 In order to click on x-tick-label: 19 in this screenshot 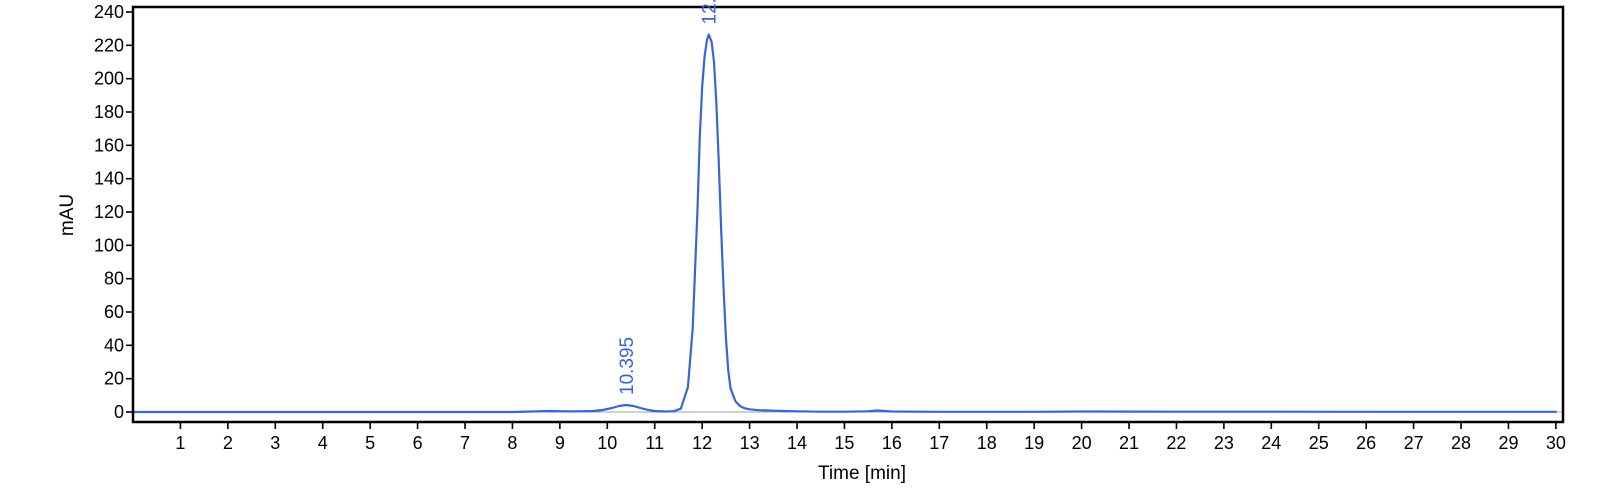, I will do `click(1034, 443)`.